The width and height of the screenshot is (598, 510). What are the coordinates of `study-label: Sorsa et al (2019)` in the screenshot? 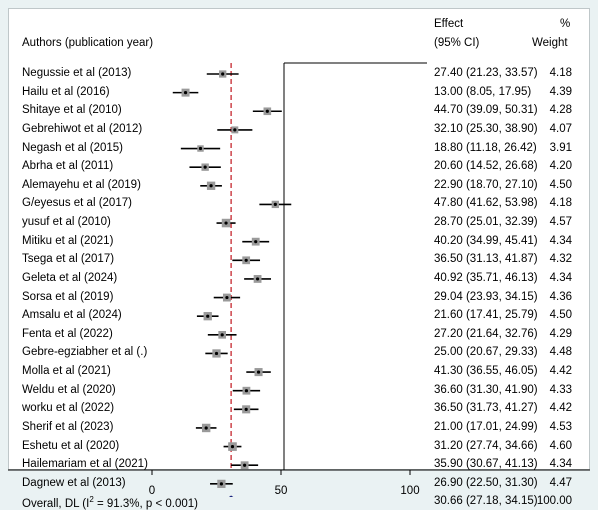 It's located at (68, 296).